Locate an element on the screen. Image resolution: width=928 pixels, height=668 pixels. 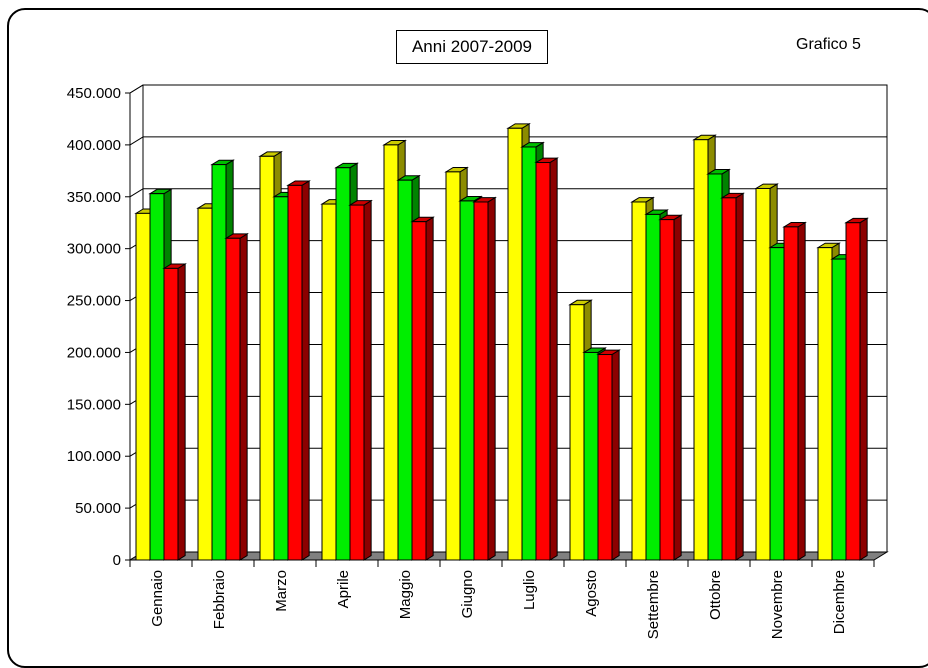
x-tick-label: Novembre is located at coordinates (777, 604).